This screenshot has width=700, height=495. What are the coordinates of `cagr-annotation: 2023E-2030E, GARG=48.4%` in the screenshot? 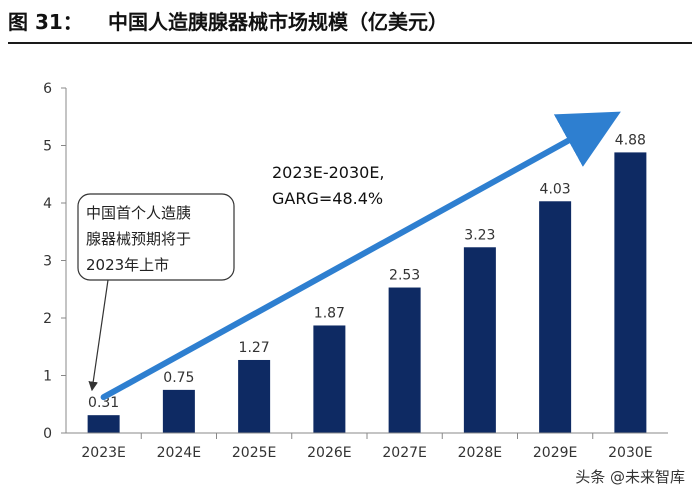 It's located at (328, 185).